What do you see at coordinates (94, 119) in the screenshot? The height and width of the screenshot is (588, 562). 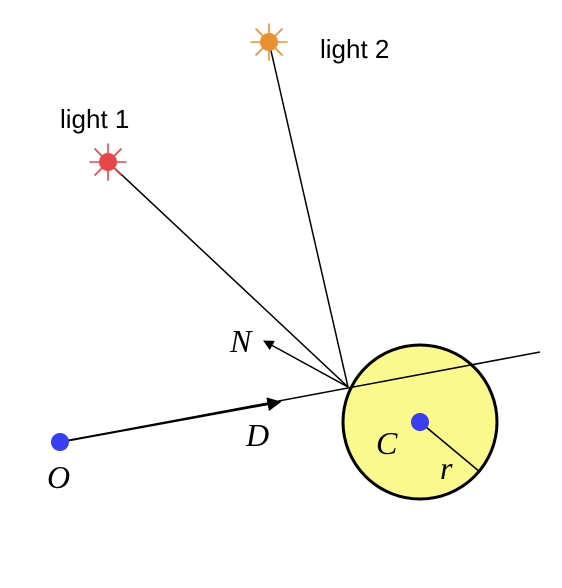 I see `light1-label: light 1` at bounding box center [94, 119].